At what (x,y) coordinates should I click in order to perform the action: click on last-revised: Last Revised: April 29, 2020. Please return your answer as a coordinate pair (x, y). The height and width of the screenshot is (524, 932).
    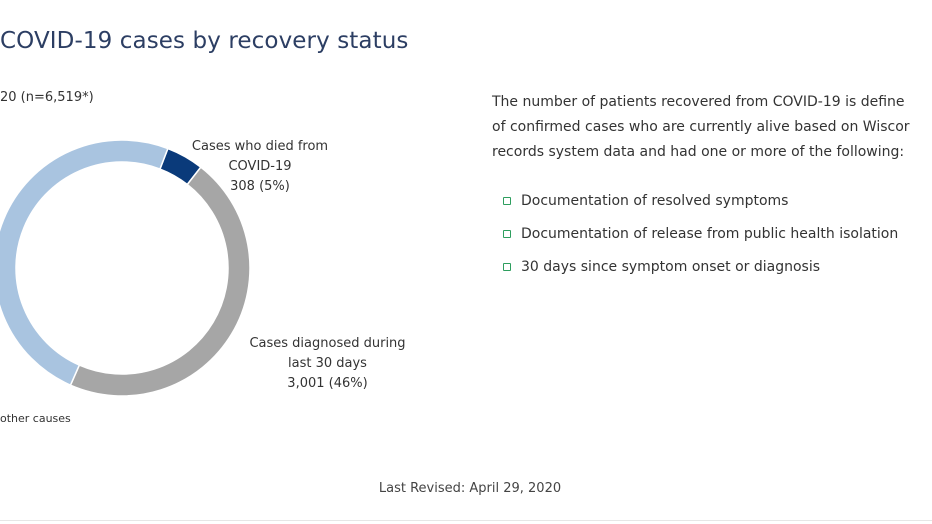
    Looking at the image, I should click on (470, 488).